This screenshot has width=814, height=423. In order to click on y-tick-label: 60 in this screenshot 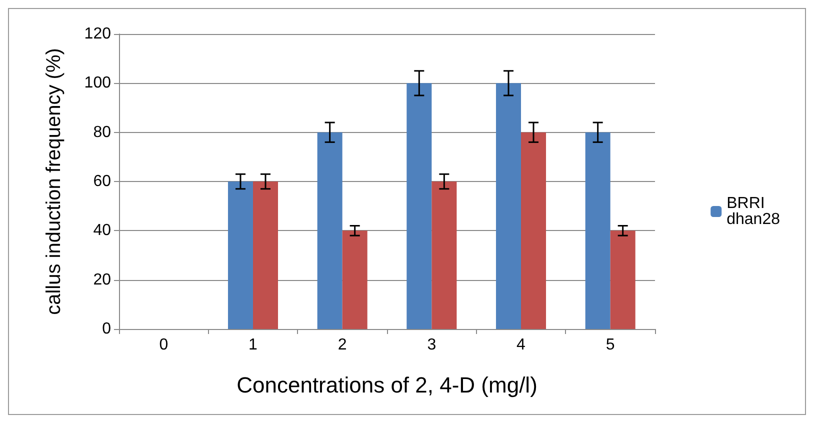, I will do `click(102, 181)`.